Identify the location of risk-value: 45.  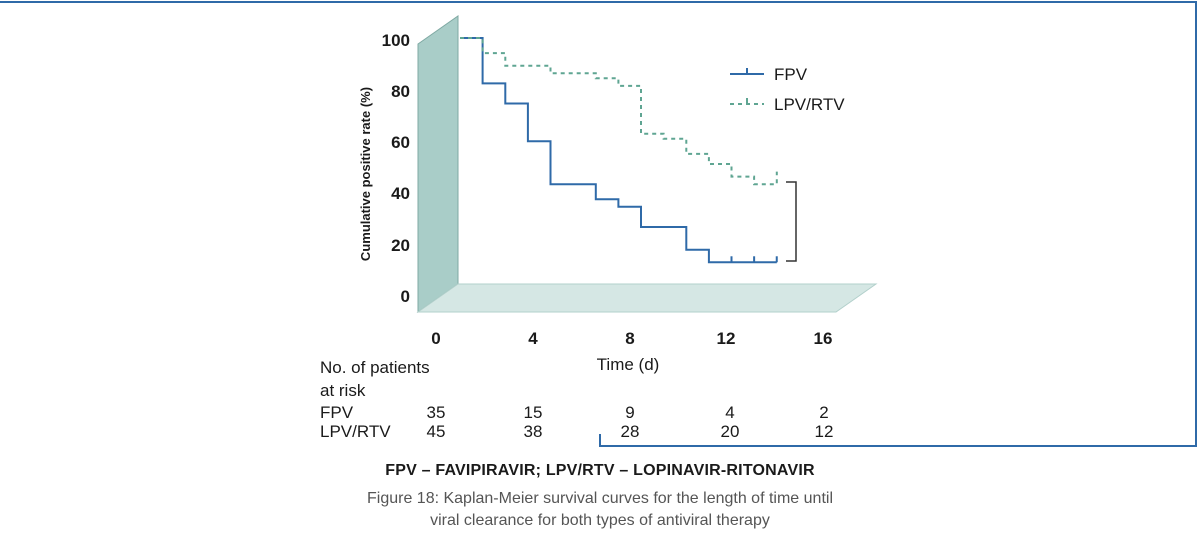
(436, 431).